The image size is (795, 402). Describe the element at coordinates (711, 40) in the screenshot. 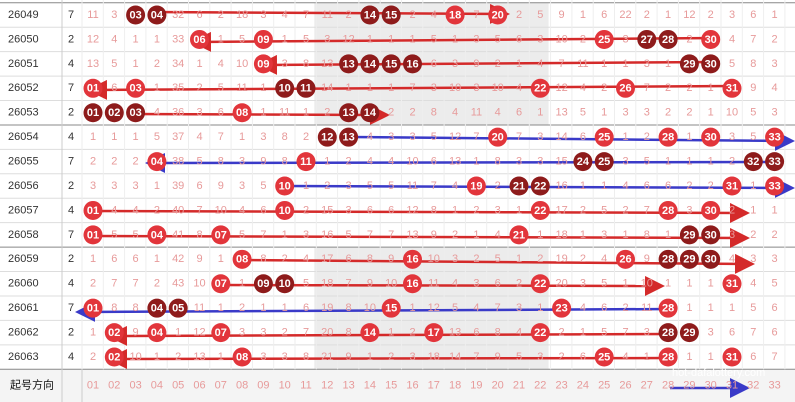

I see `ball-number: 30` at that location.